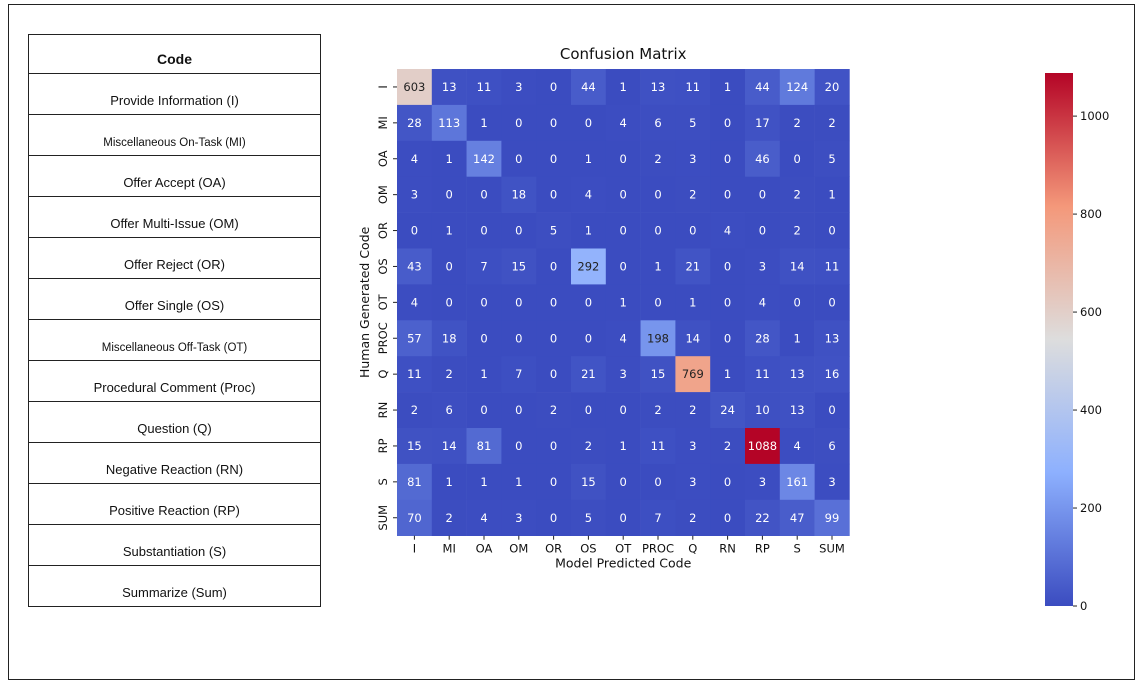 The image size is (1143, 686). Describe the element at coordinates (623, 563) in the screenshot. I see `x-axis-label: Model Predicted Code` at that location.